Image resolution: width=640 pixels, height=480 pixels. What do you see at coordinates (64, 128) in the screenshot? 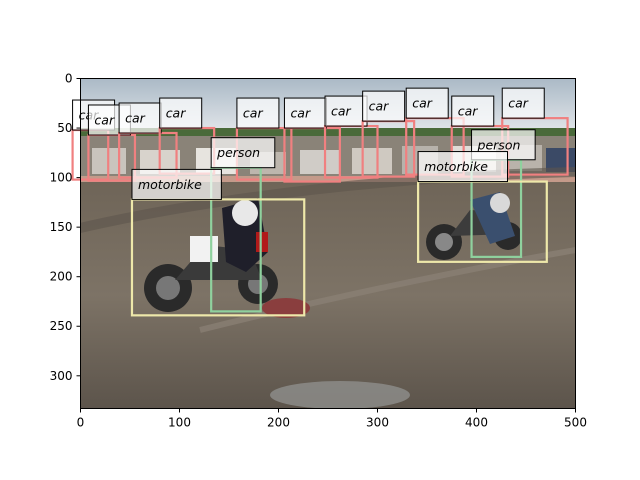
I see `y-tick-label: 50` at bounding box center [64, 128].